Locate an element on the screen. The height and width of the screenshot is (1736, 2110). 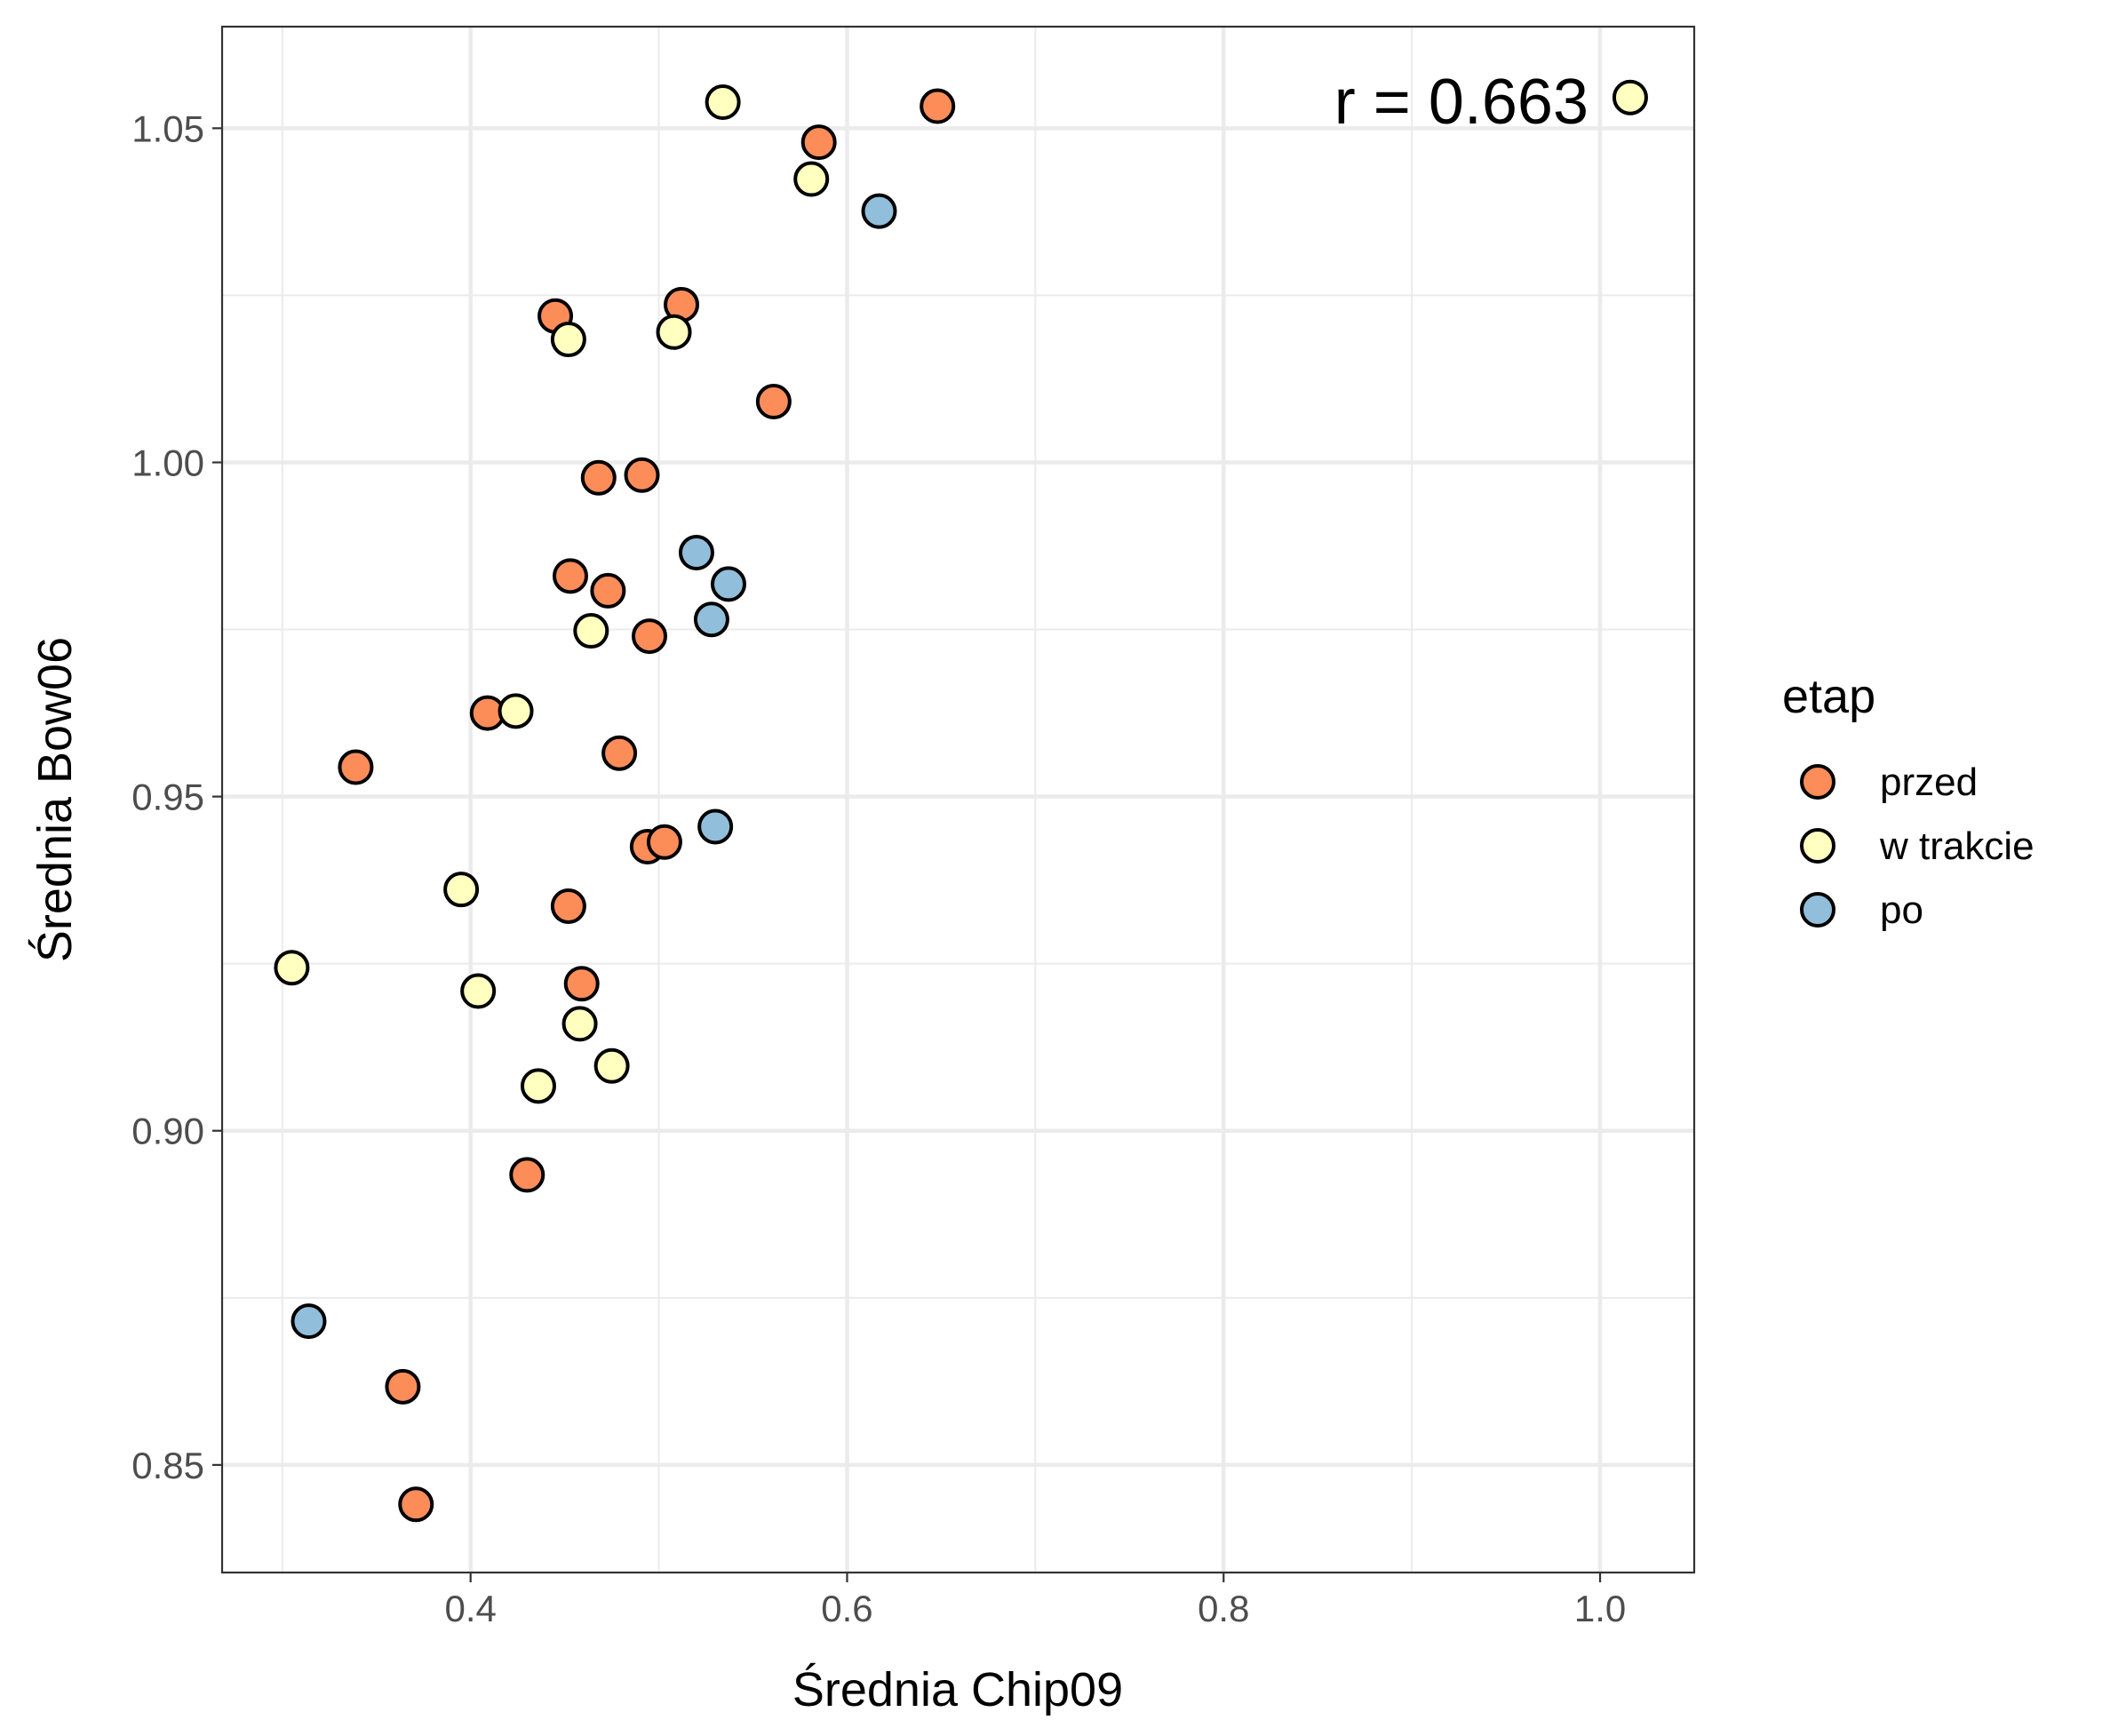
legend-key-przed is located at coordinates (1818, 782).